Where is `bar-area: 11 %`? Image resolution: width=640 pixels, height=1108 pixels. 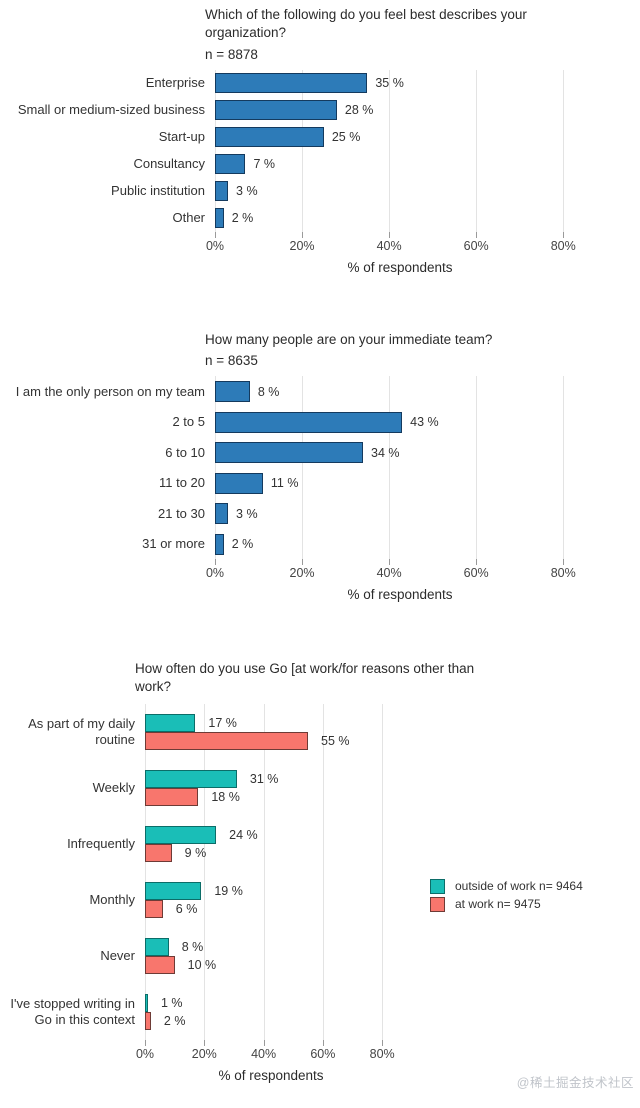
bar-area: 11 % is located at coordinates (400, 483).